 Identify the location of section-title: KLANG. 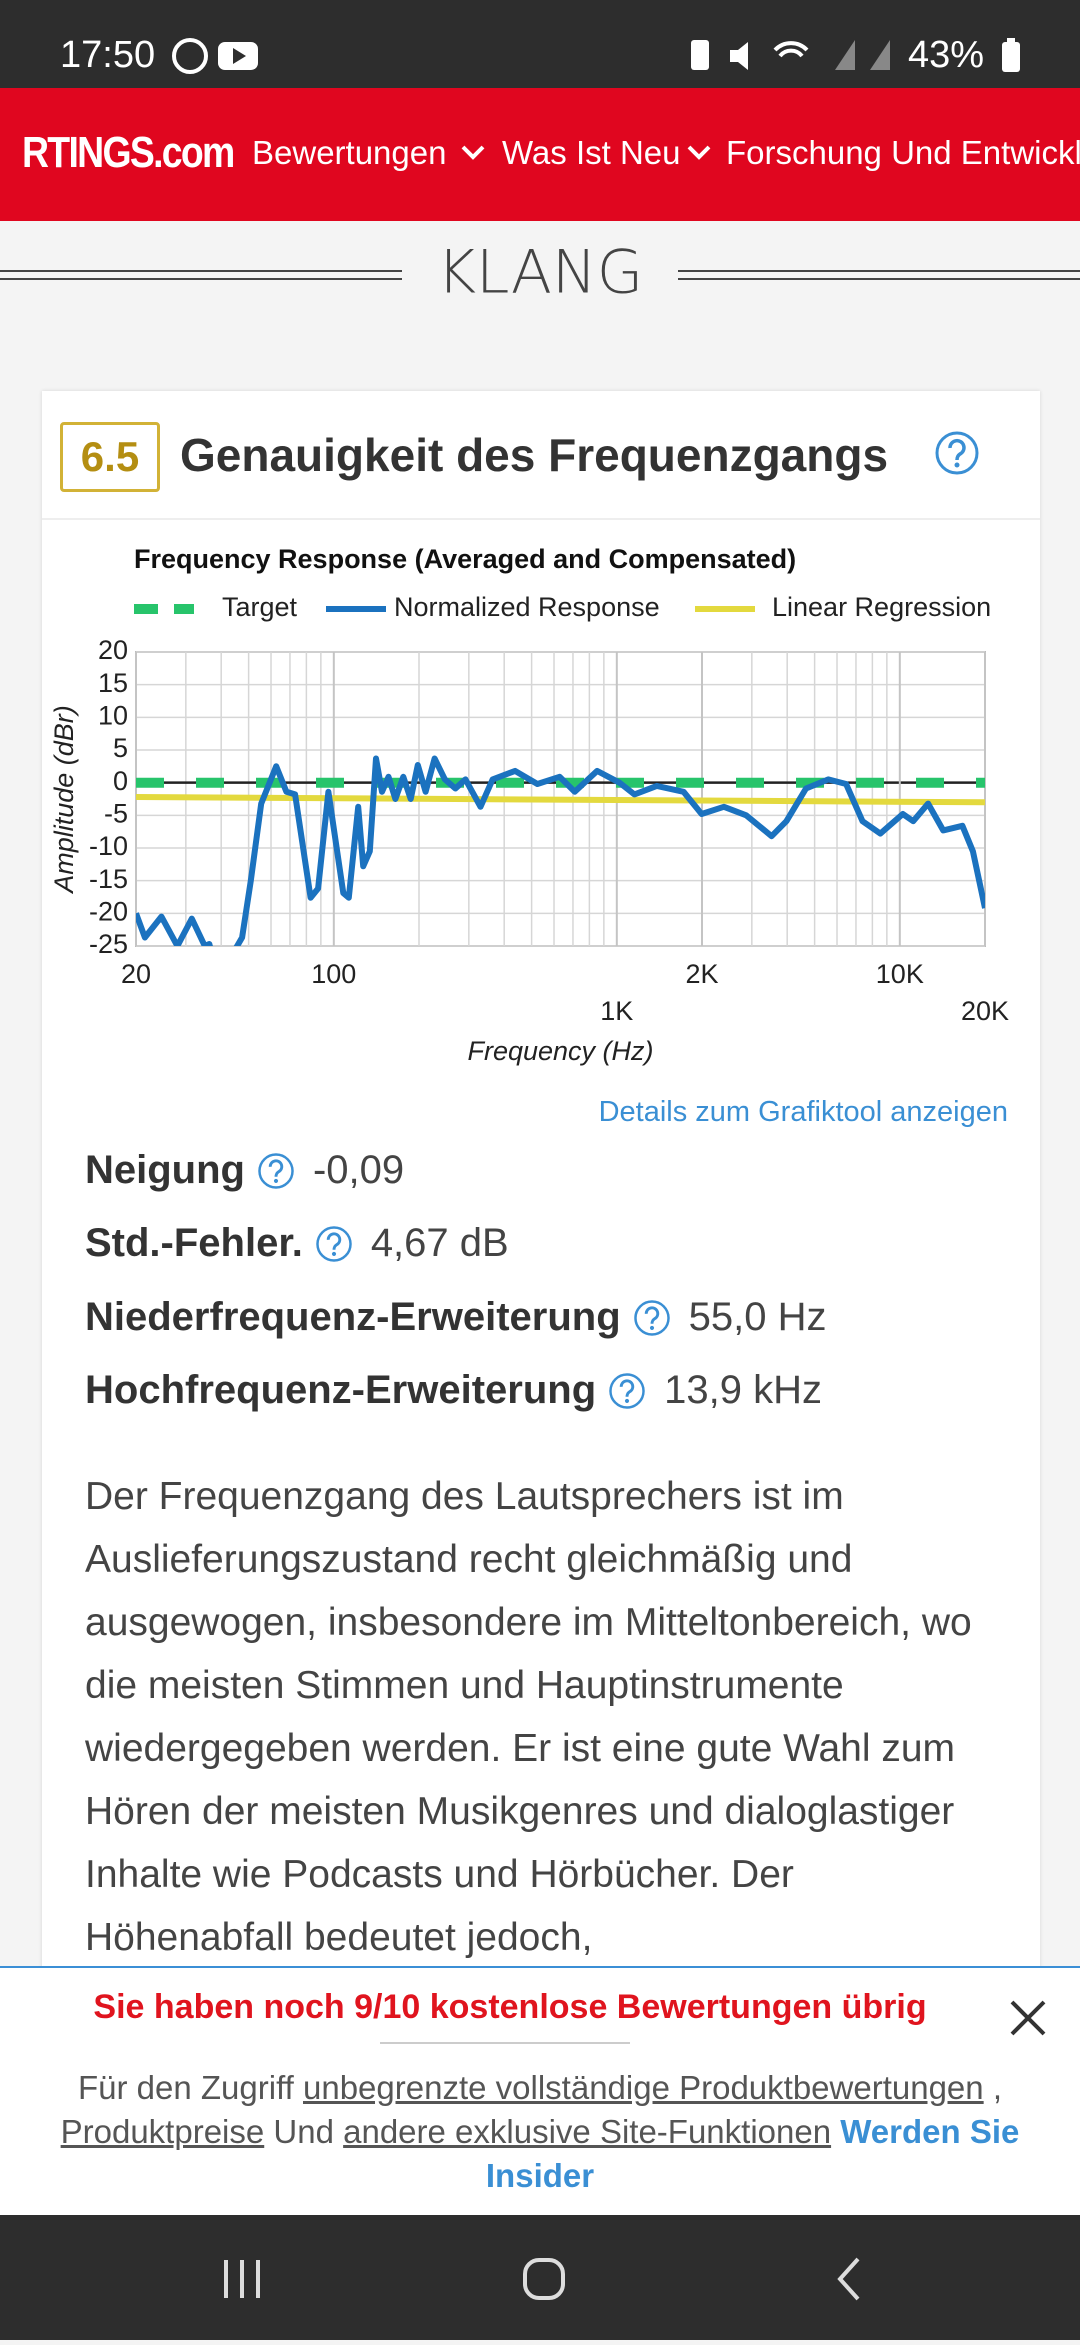
(540, 274).